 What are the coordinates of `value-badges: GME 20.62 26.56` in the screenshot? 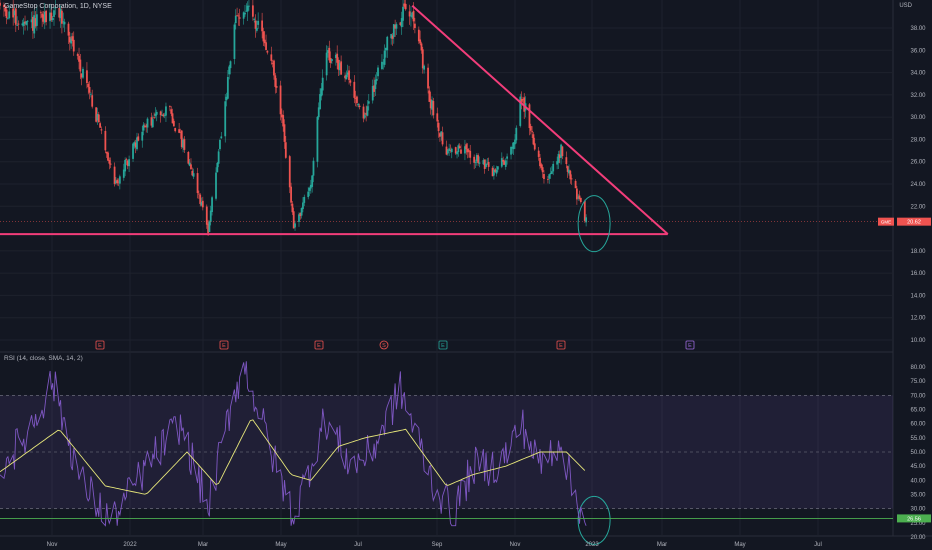 It's located at (904, 370).